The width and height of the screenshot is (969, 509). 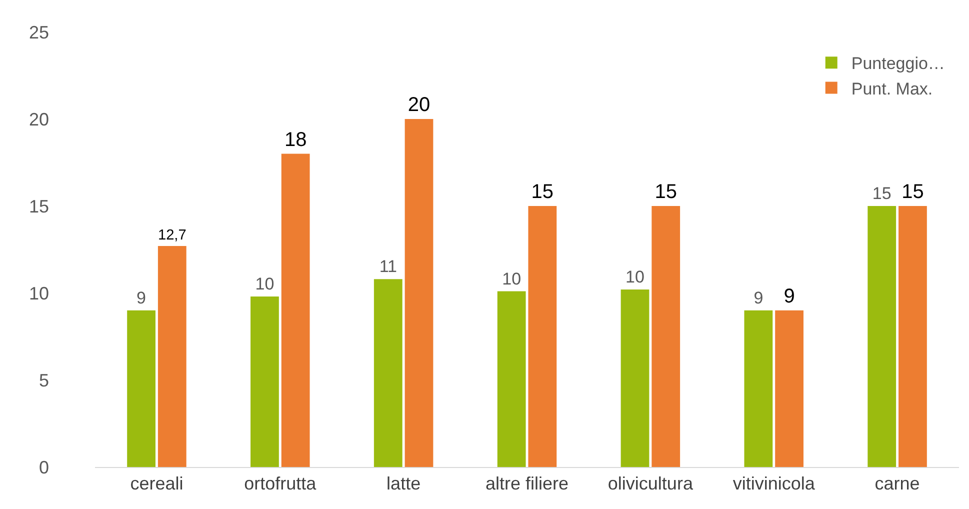 I want to click on data-label: 12,7, so click(x=172, y=235).